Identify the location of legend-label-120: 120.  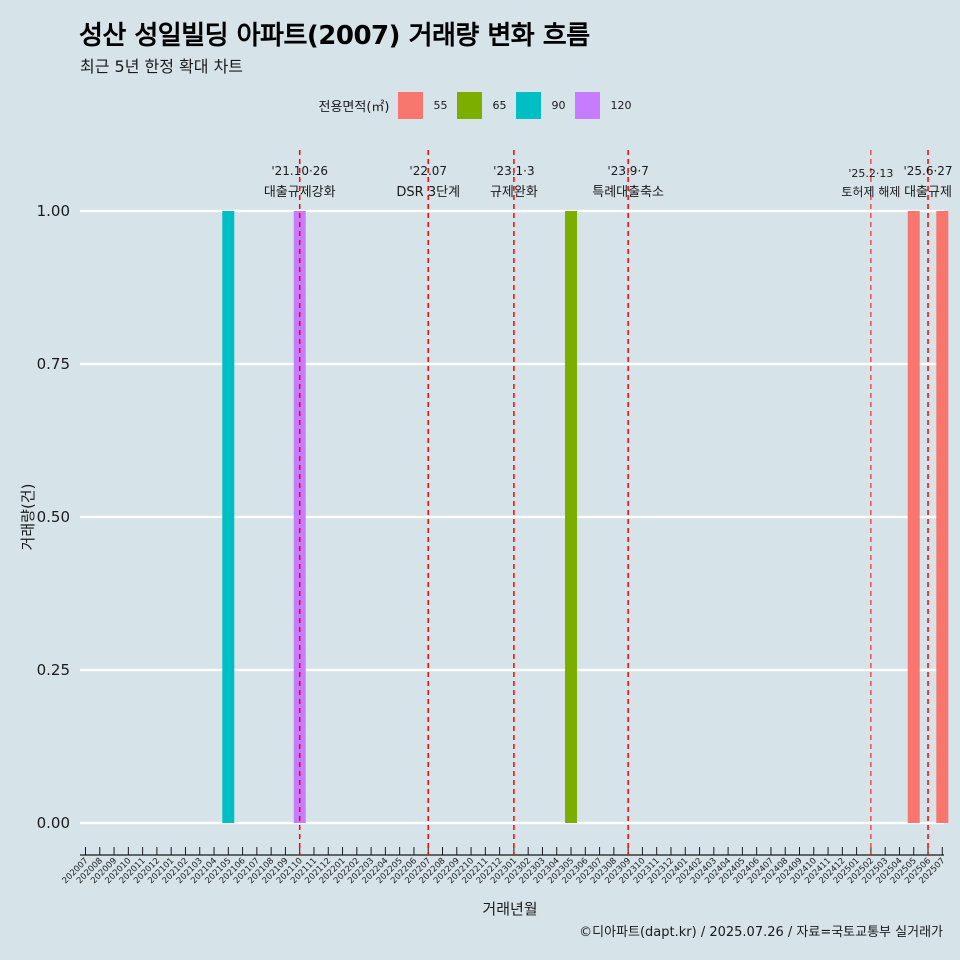
(621, 105).